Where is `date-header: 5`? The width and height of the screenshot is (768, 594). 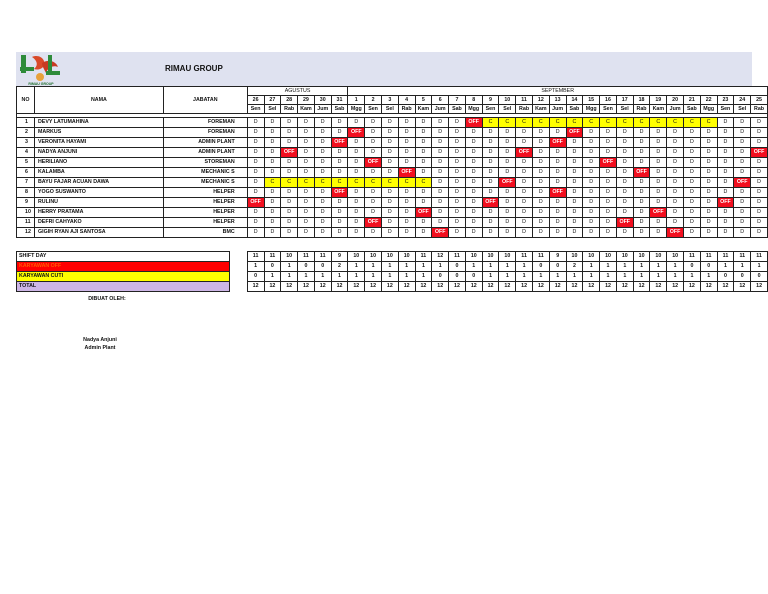 date-header: 5 is located at coordinates (423, 100).